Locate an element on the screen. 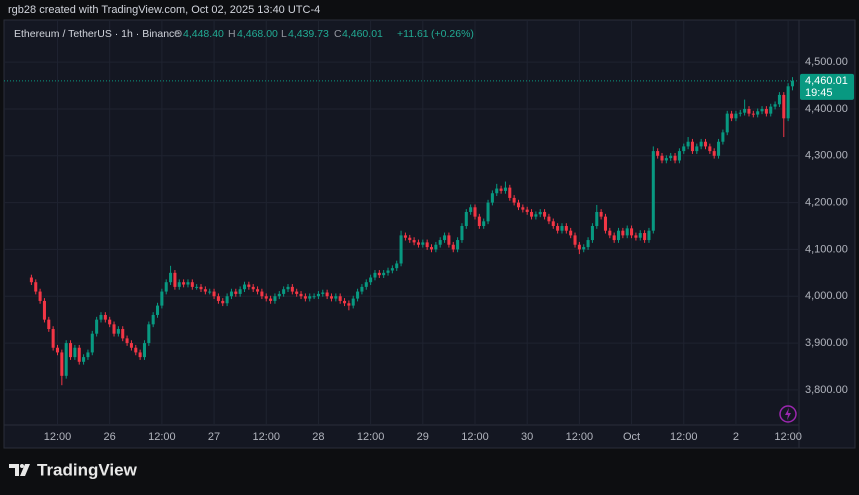  legend-change-percent: (+0.26%) is located at coordinates (452, 34).